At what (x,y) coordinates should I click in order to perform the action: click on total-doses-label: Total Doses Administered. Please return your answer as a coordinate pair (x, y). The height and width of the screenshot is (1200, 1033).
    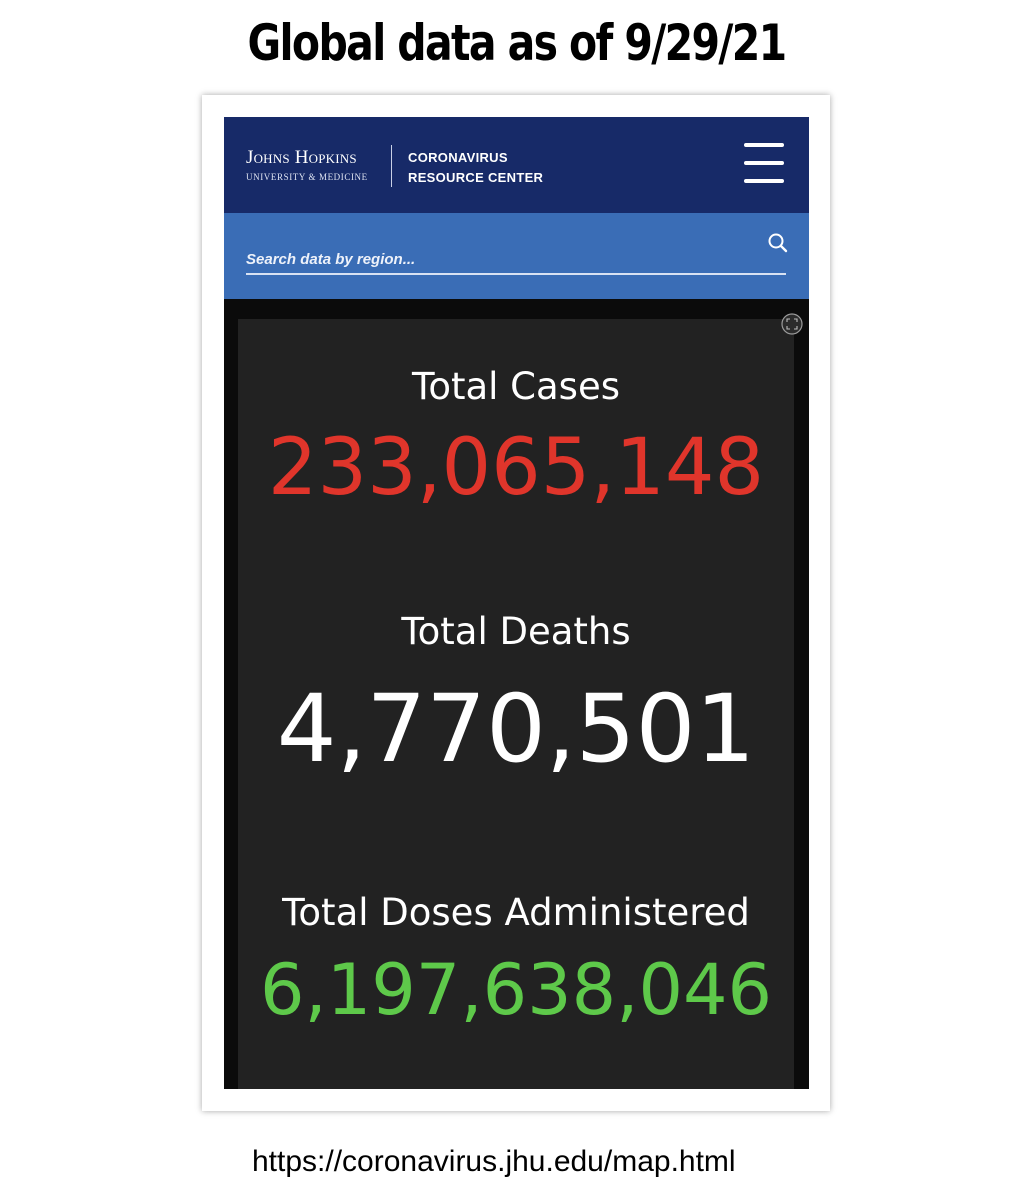
    Looking at the image, I should click on (516, 912).